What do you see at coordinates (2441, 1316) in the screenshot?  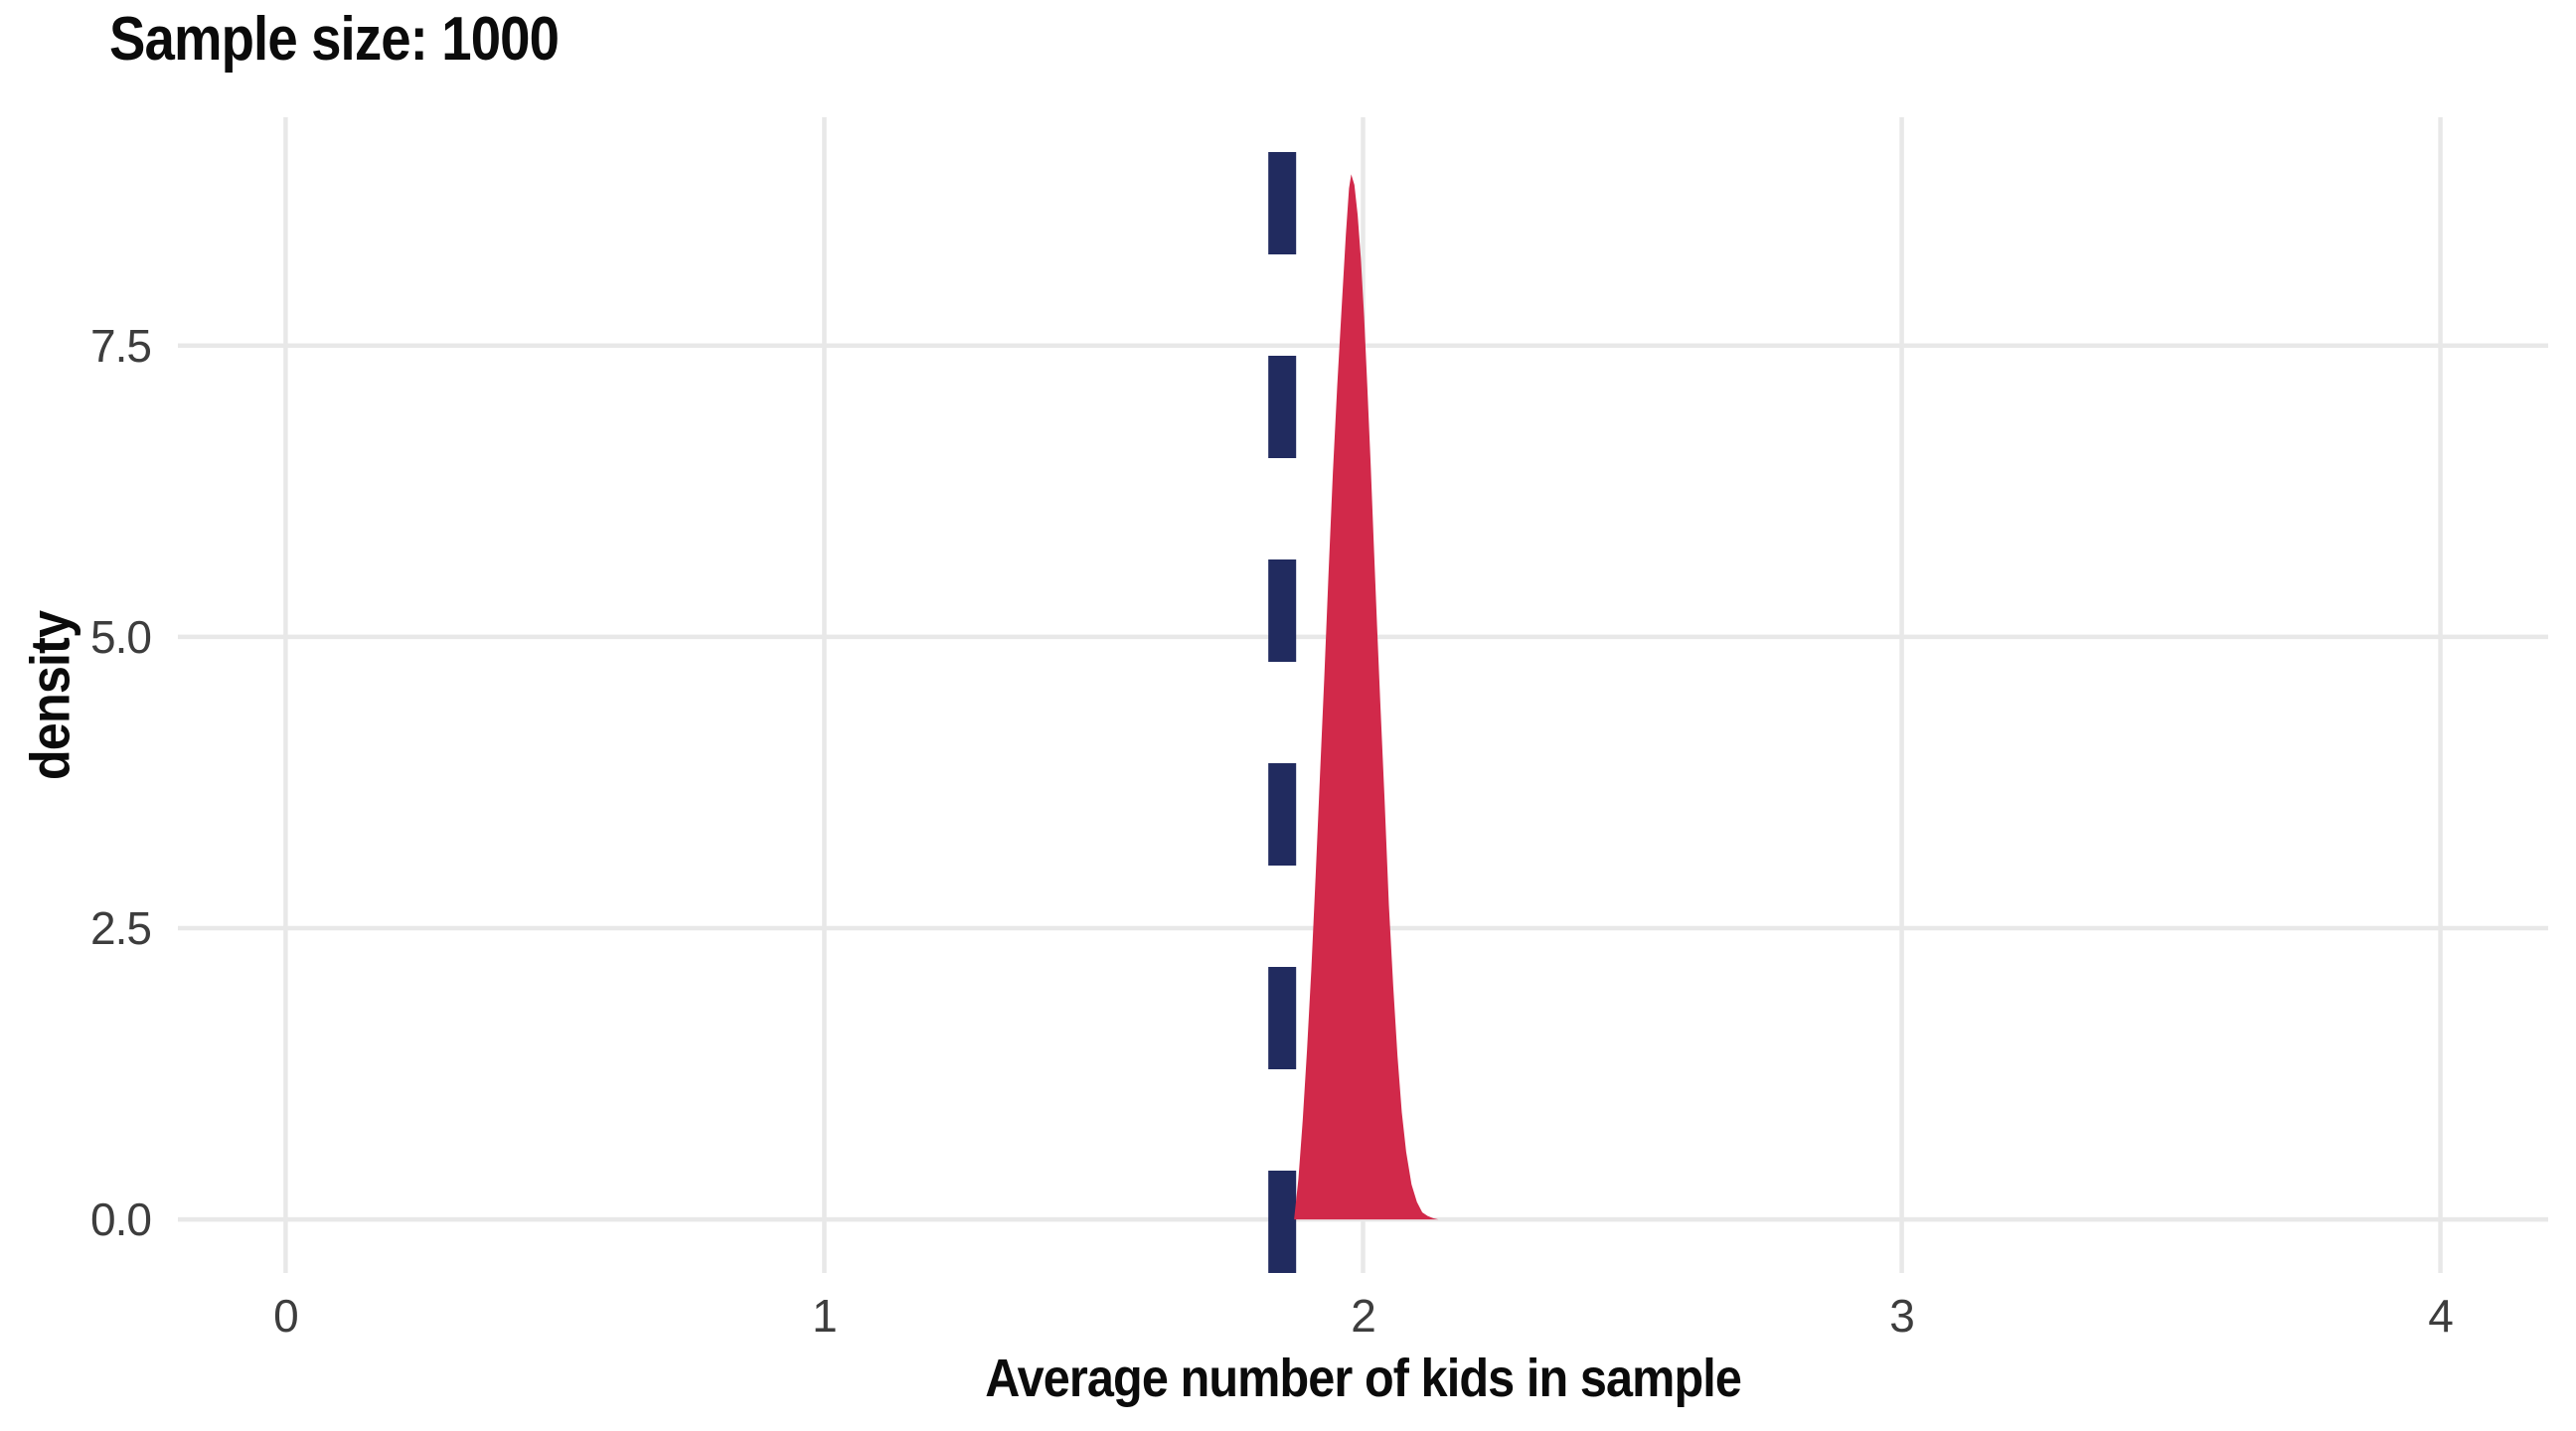 I see `x-tick-label: 4` at bounding box center [2441, 1316].